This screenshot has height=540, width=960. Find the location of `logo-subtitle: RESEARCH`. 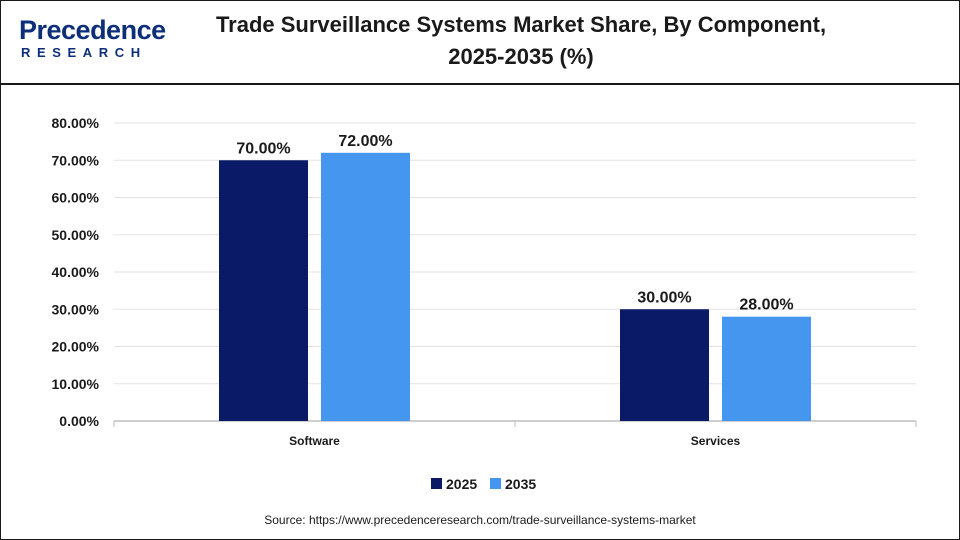

logo-subtitle: RESEARCH is located at coordinates (84, 52).